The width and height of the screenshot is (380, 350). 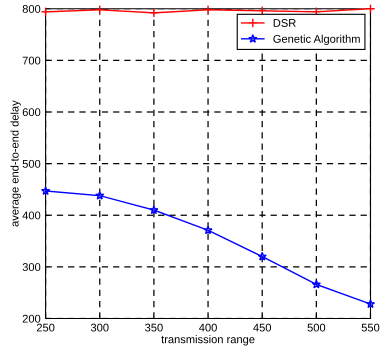 What do you see at coordinates (99, 328) in the screenshot?
I see `x-tick-label: 300` at bounding box center [99, 328].